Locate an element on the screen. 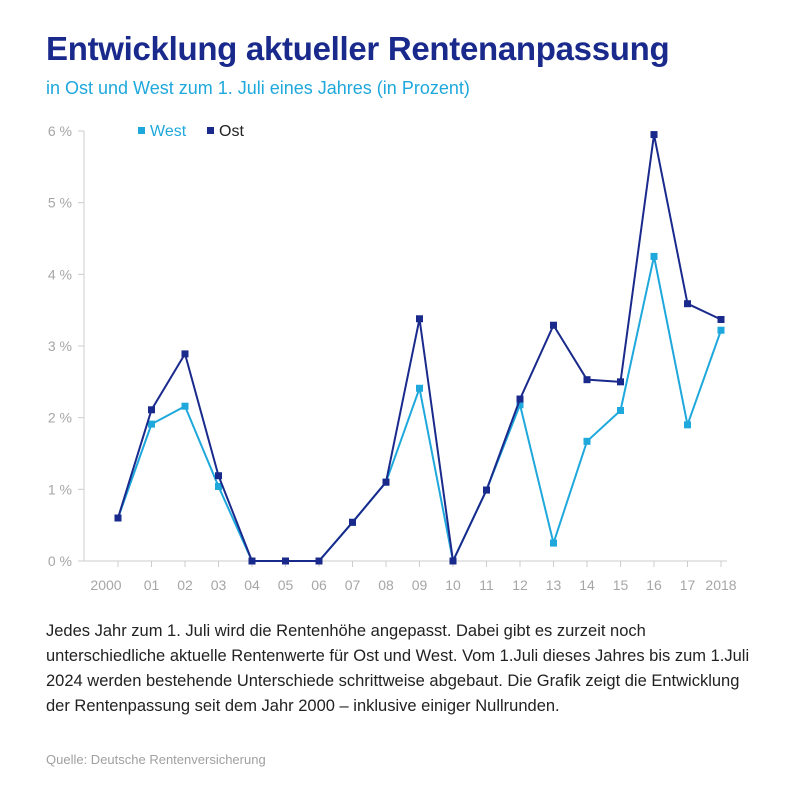 The width and height of the screenshot is (800, 800). y-tick-label: 6 % is located at coordinates (60, 131).